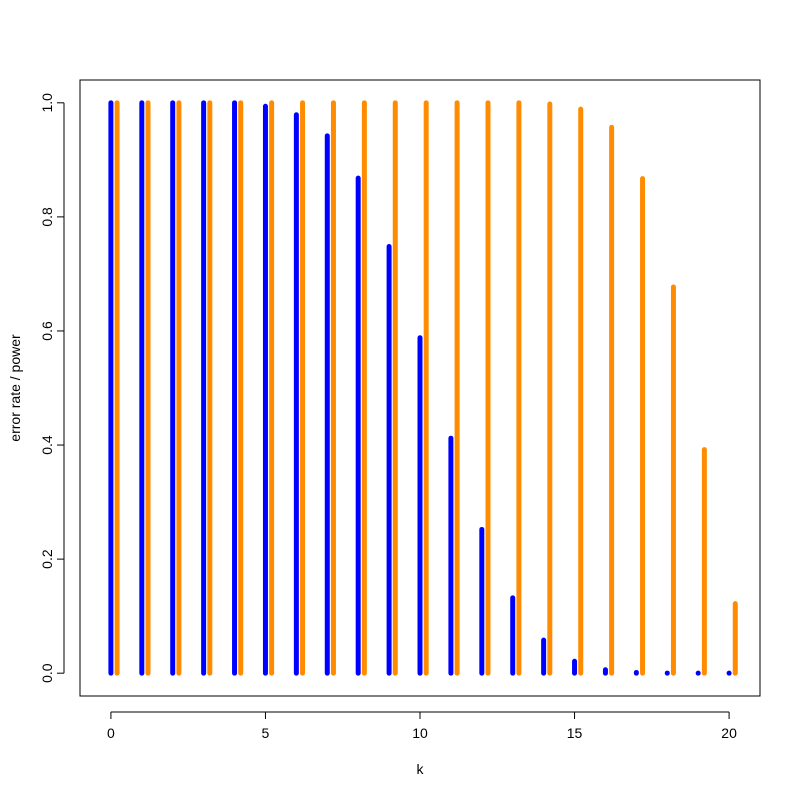  Describe the element at coordinates (421, 769) in the screenshot. I see `x-axis-title: k` at that location.